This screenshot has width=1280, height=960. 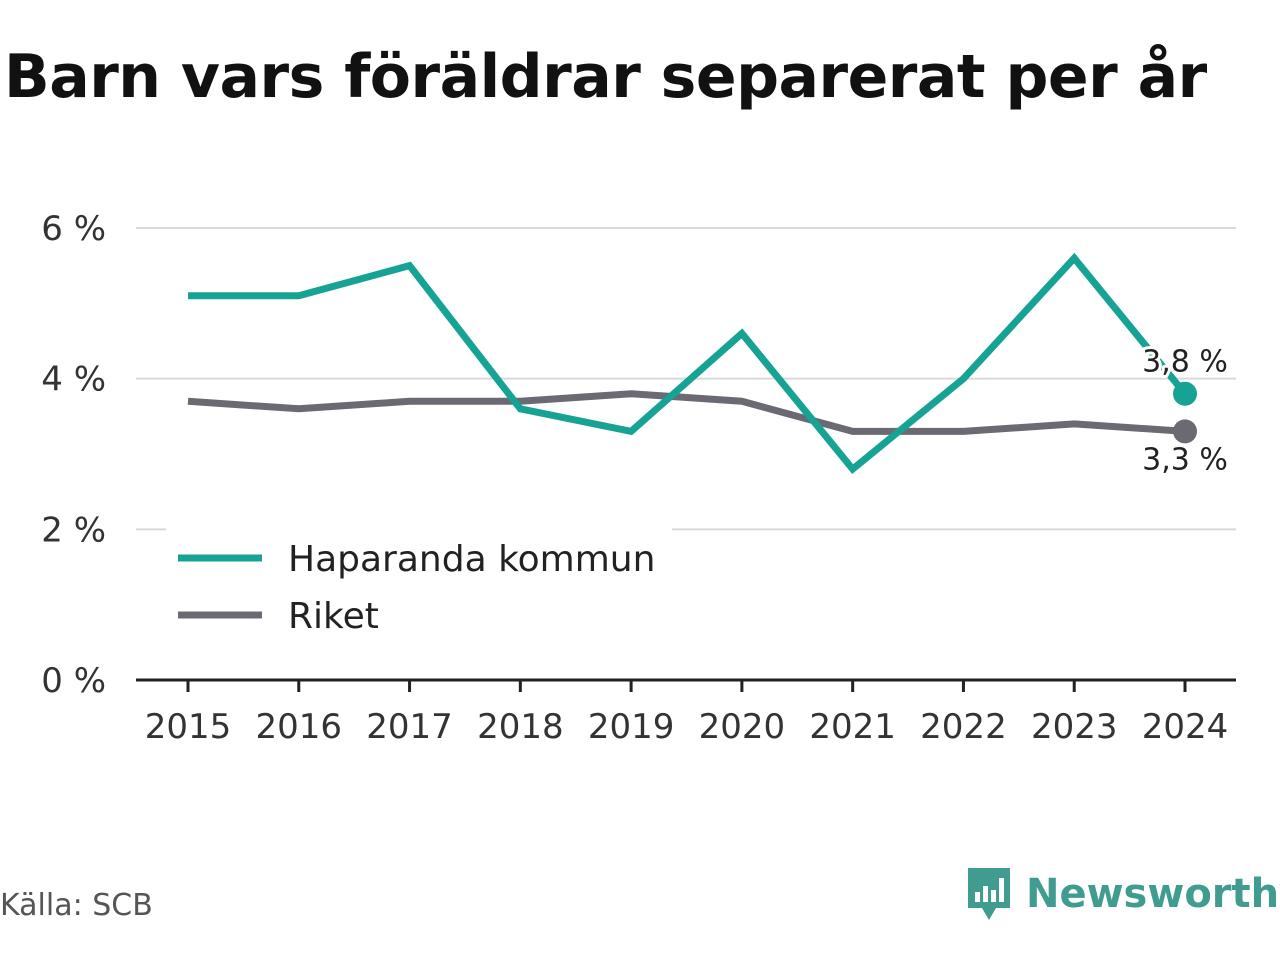 What do you see at coordinates (188, 727) in the screenshot?
I see `x-tick-label: 2015` at bounding box center [188, 727].